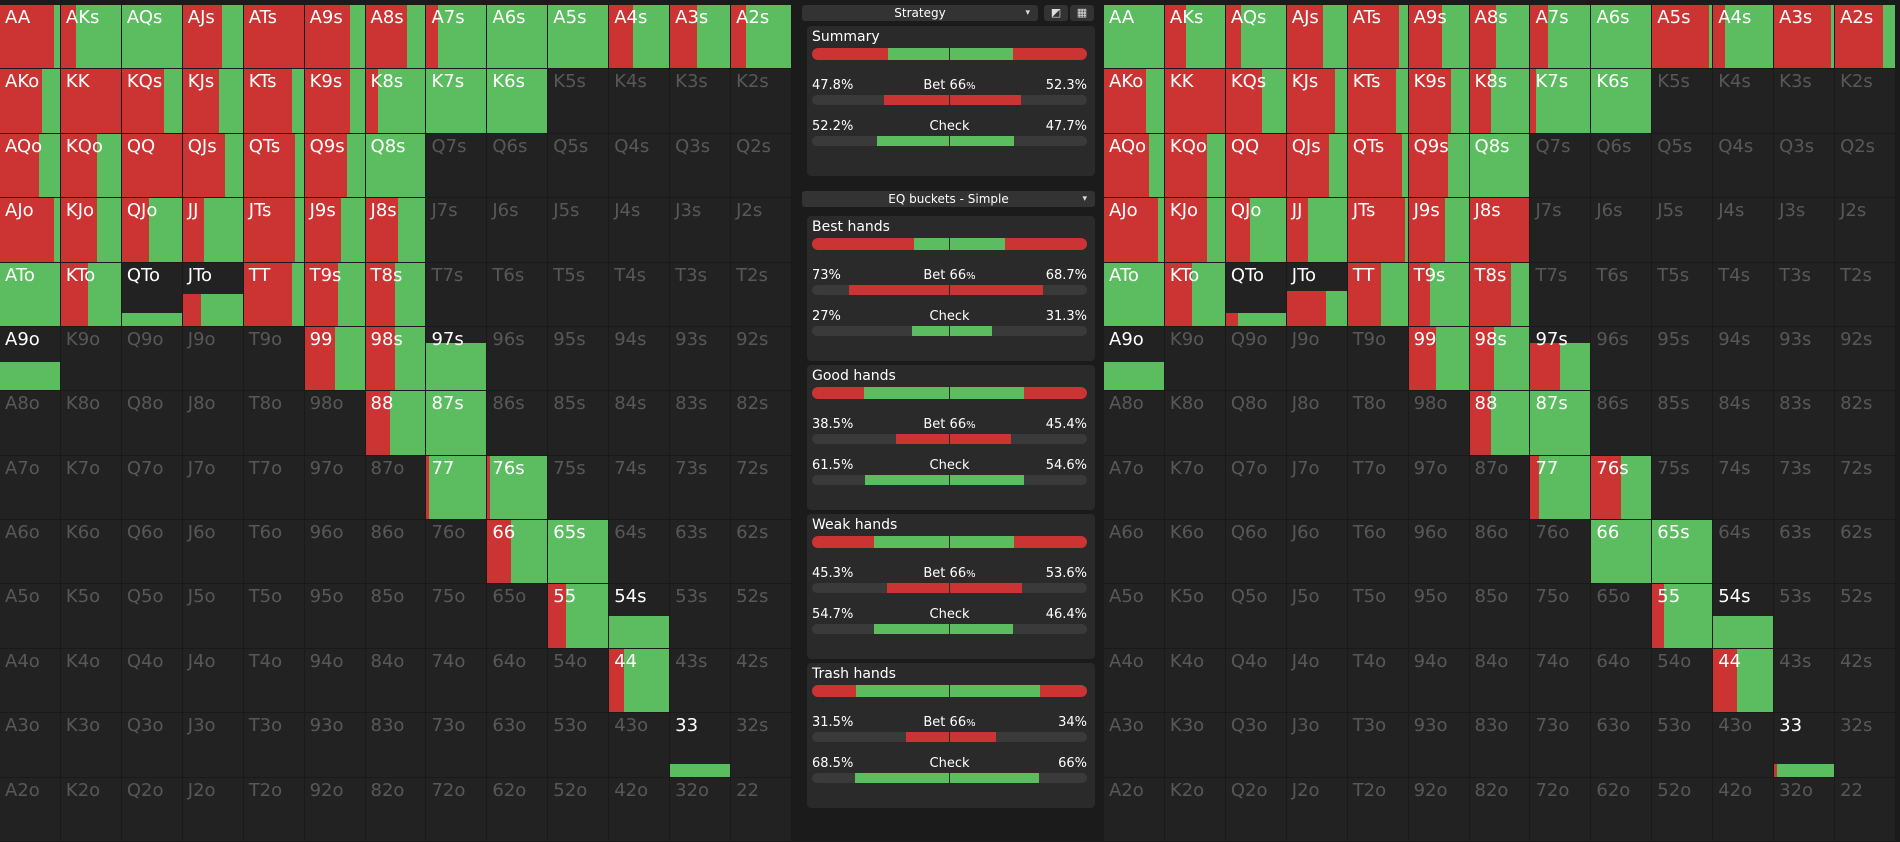 The width and height of the screenshot is (1900, 842). I want to click on hand-cell-84o: 84o, so click(1500, 681).